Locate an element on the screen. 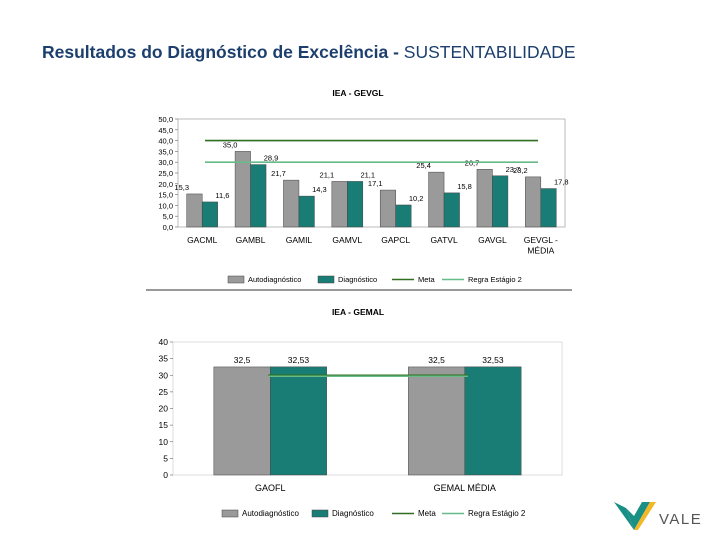 The height and width of the screenshot is (540, 720). y-tick-label: 15,0 is located at coordinates (165, 195).